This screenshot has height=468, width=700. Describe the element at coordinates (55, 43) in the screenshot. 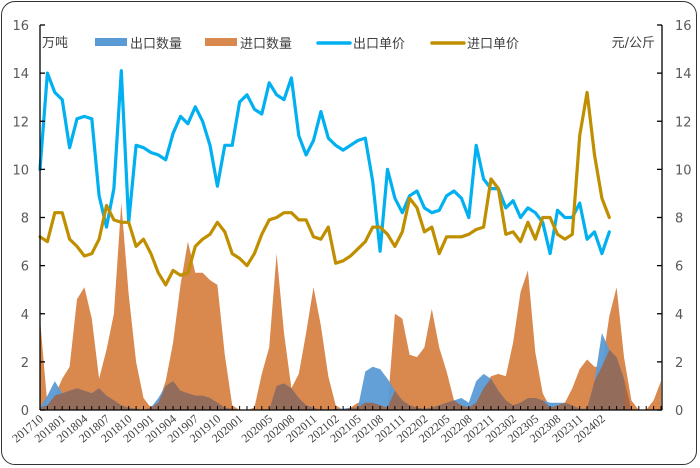

I see `left-axis-unit: 万吨` at that location.